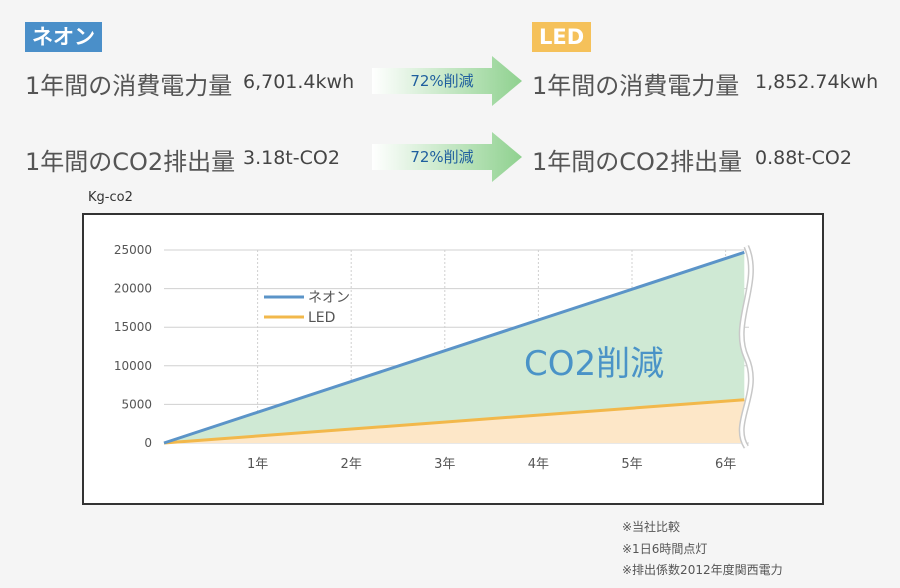 The width and height of the screenshot is (900, 588). I want to click on led-energy-value: 1,852.74kwh, so click(817, 82).